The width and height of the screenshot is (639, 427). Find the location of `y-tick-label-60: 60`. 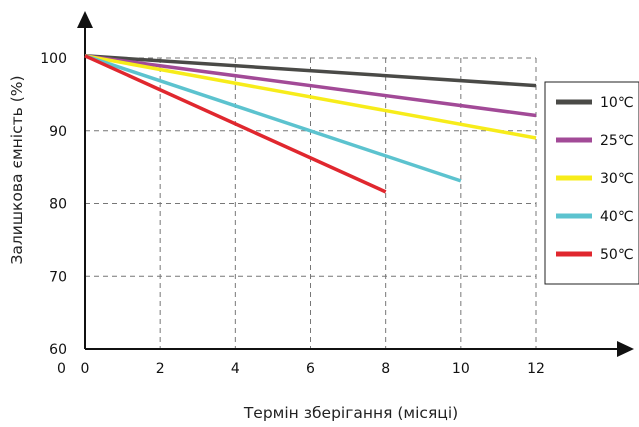

y-tick-label-60: 60 is located at coordinates (58, 350).